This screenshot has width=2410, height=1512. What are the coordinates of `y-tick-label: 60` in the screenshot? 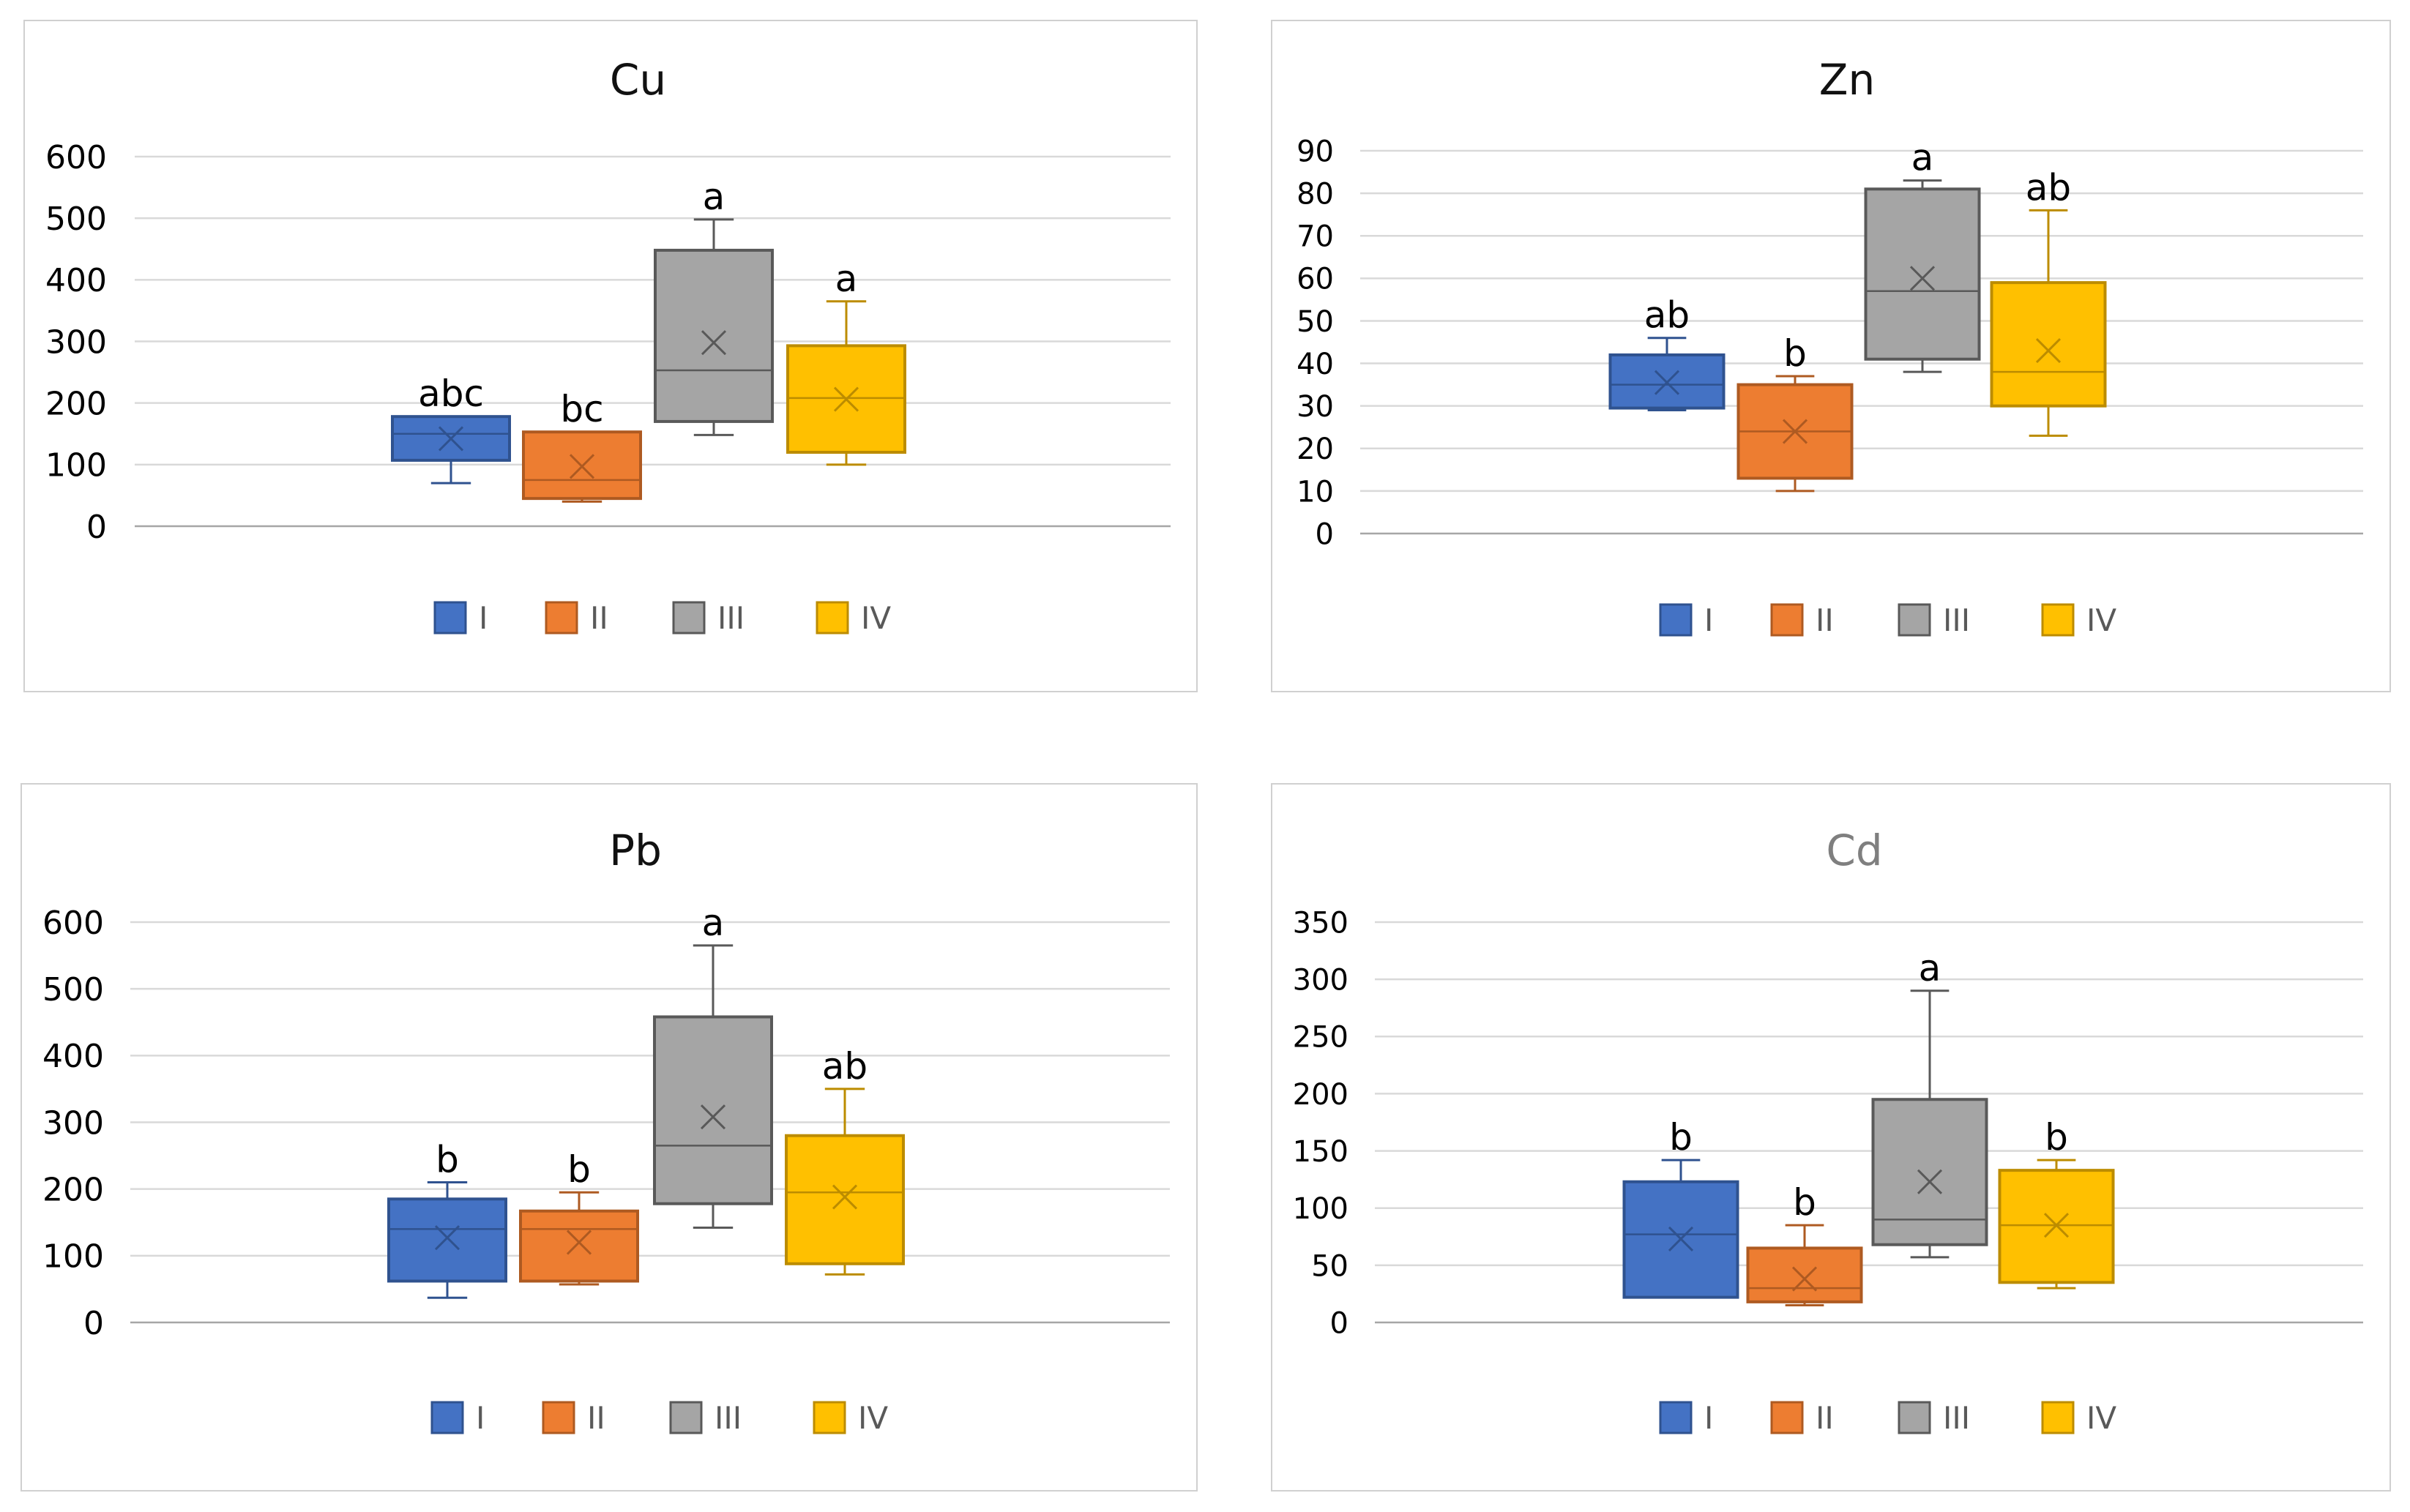 It's located at (1315, 279).